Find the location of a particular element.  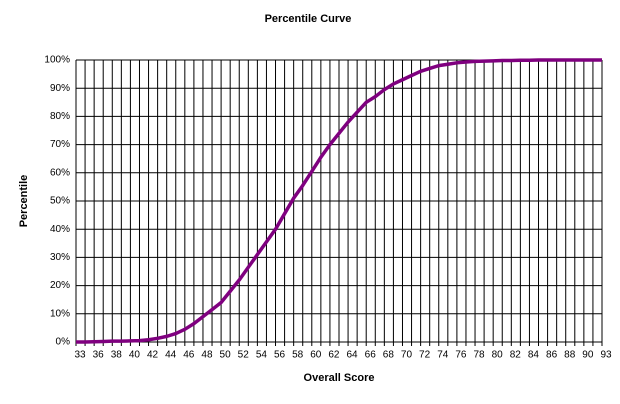

x-tick-label: 38 is located at coordinates (117, 355).